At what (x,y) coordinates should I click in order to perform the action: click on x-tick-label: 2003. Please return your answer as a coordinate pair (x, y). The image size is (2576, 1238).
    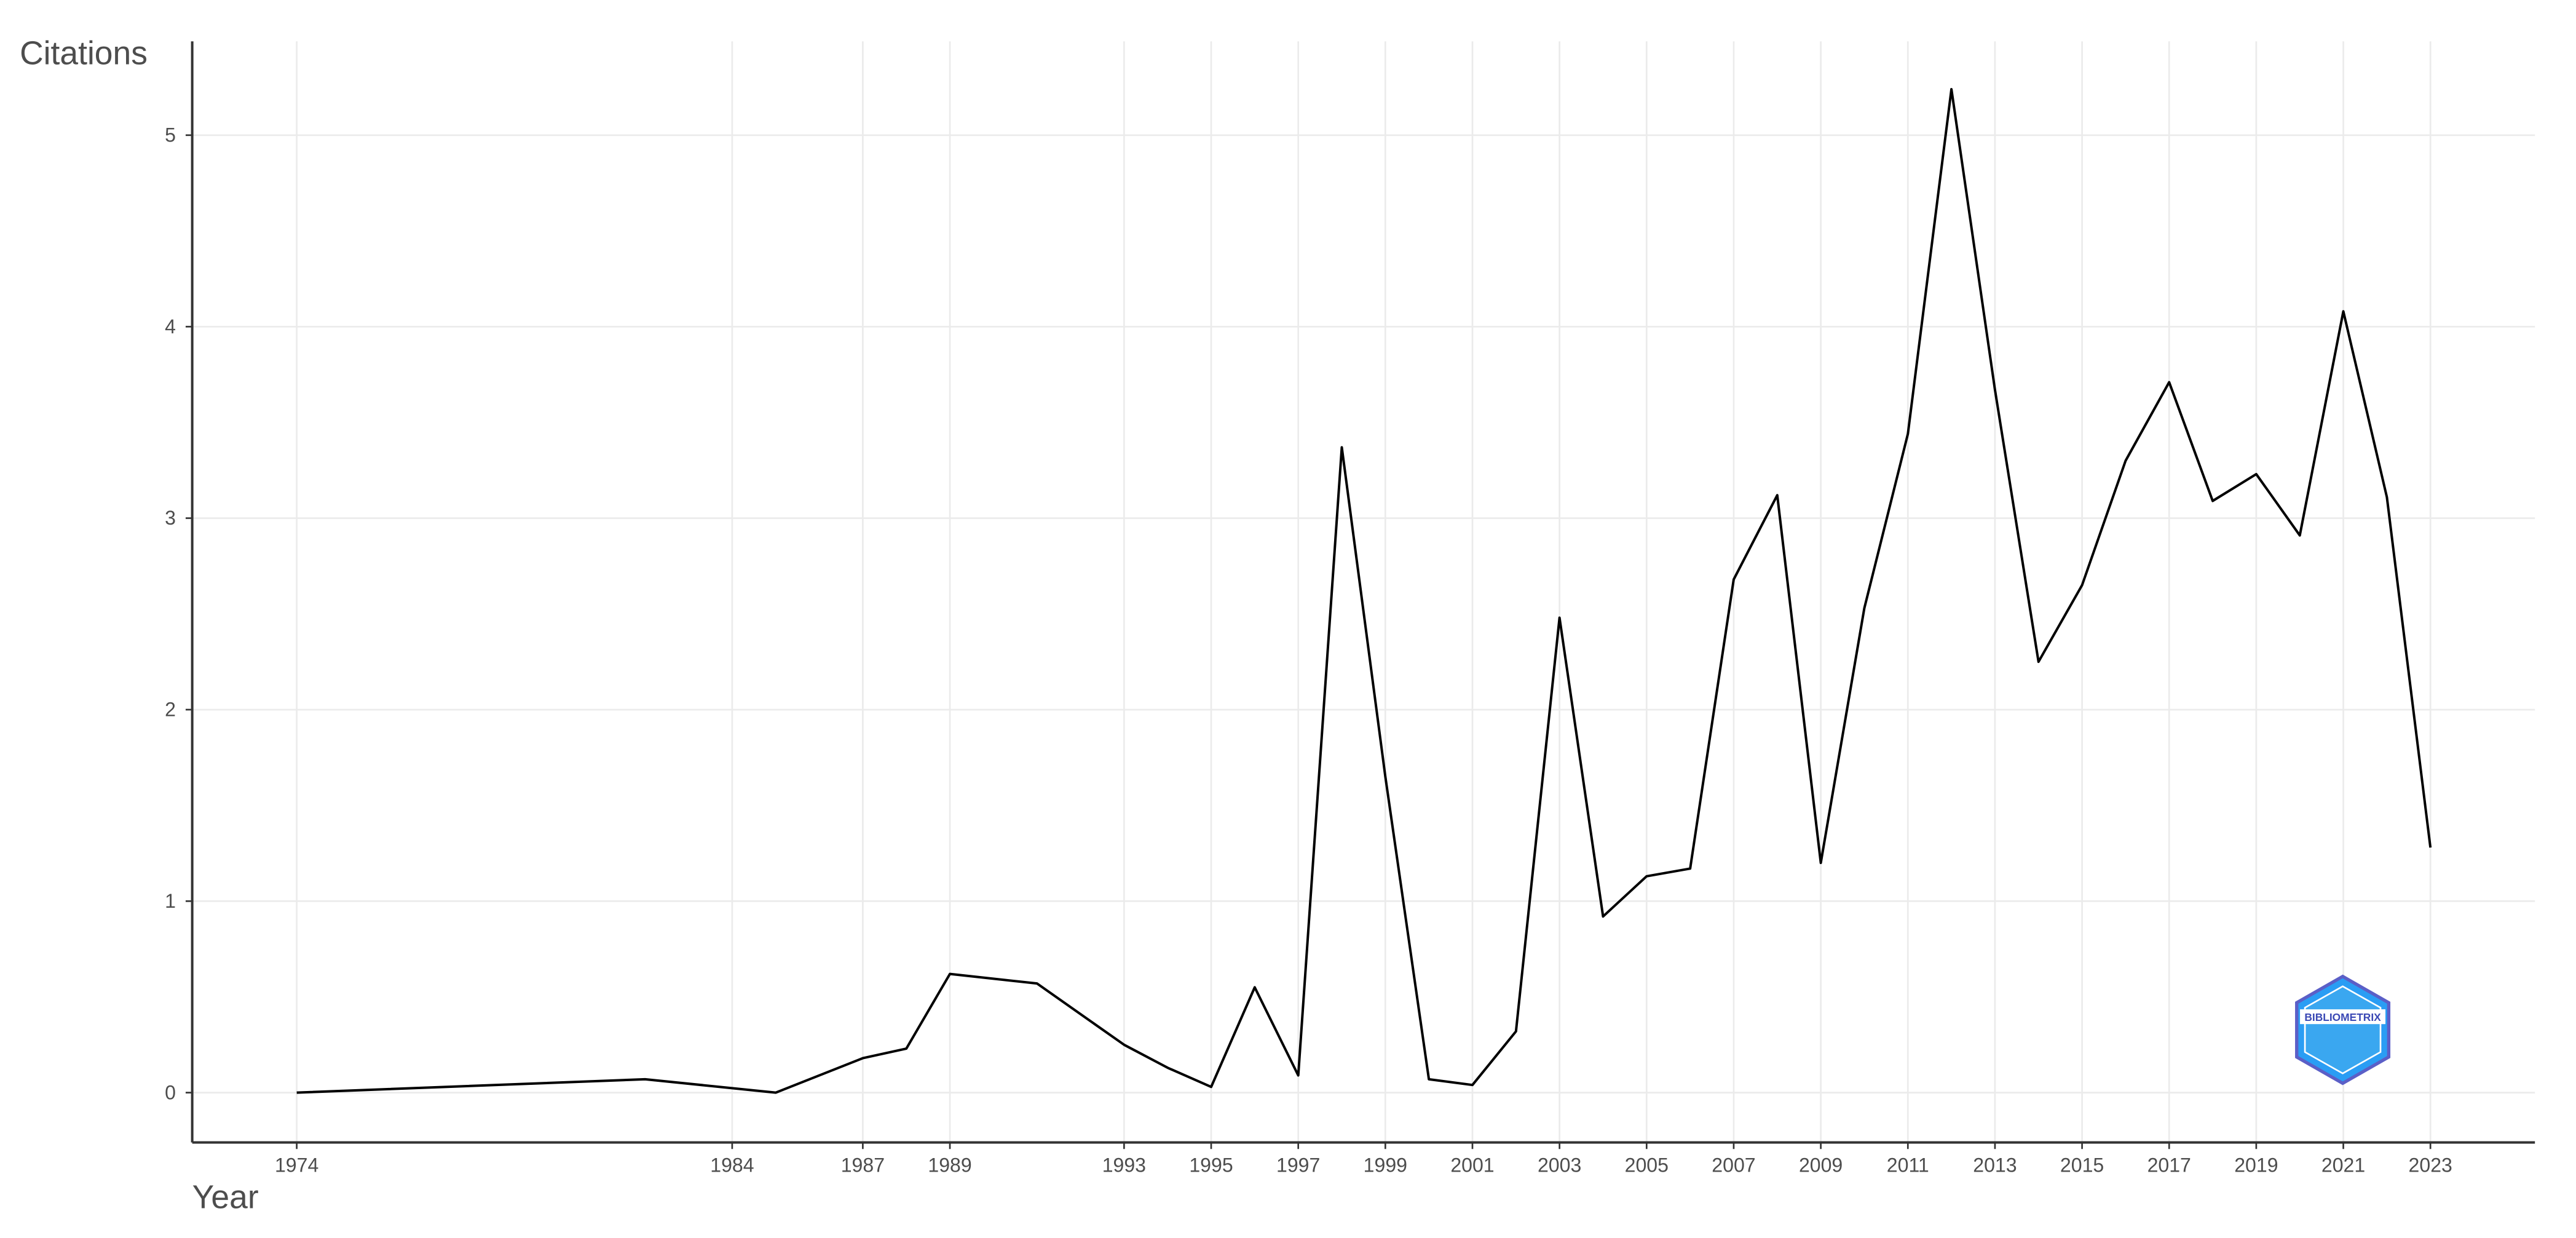
    Looking at the image, I should click on (1560, 1165).